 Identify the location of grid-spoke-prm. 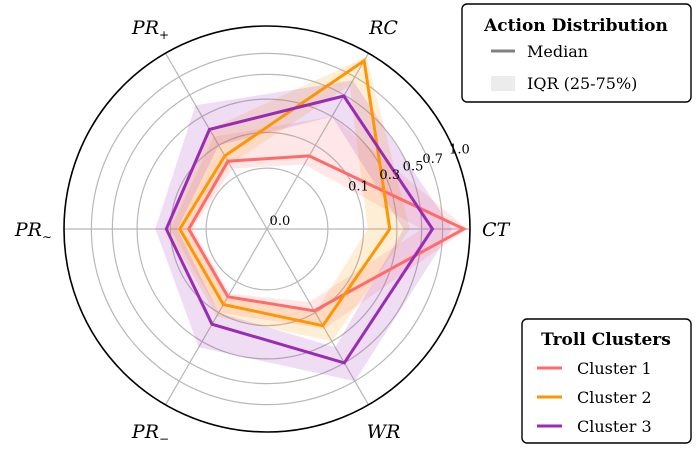
(216, 317).